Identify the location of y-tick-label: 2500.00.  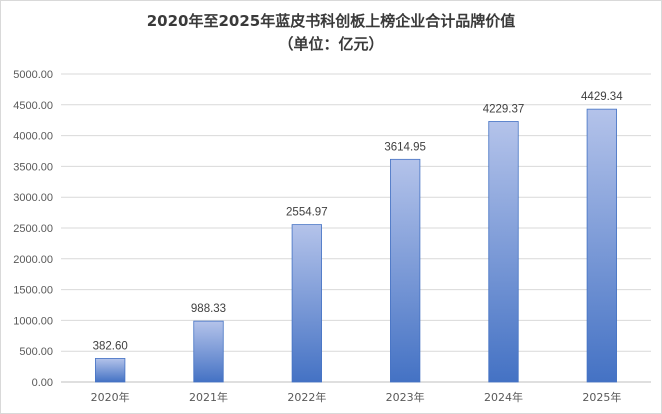
(33, 229).